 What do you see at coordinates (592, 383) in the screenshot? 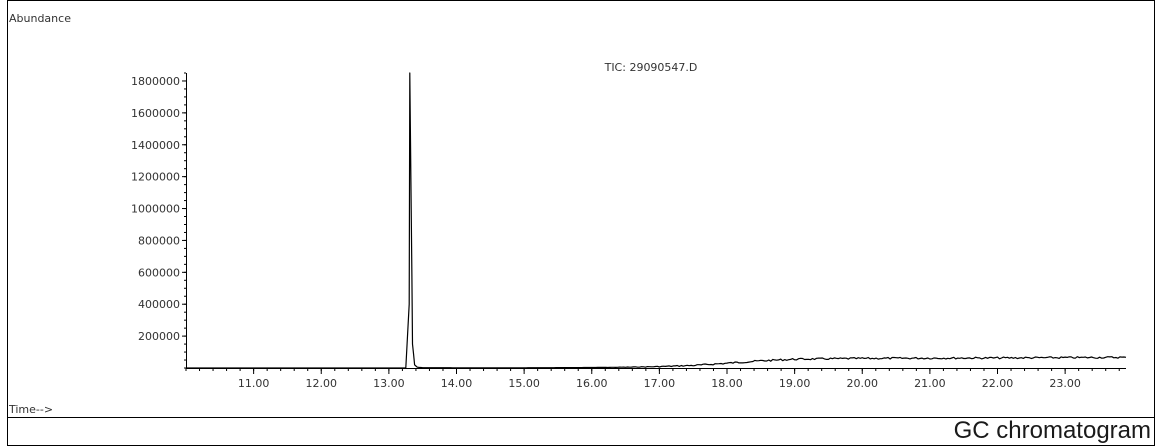
I see `x-tick-label: 16.00` at bounding box center [592, 383].